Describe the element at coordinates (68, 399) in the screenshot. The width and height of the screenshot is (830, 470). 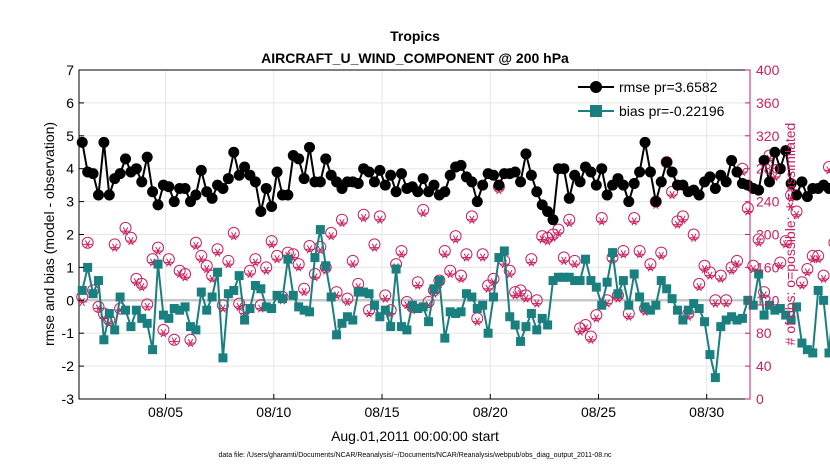
I see `y-left-tick-label: -3` at that location.